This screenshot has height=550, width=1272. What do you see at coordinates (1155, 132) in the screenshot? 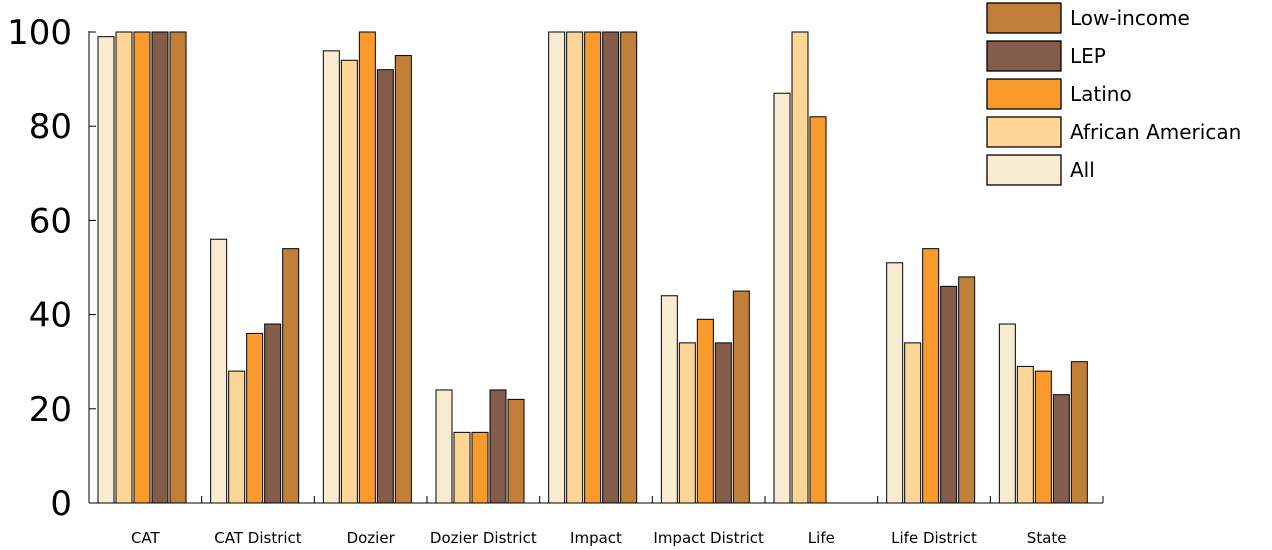
I see `legend-label: African American` at bounding box center [1155, 132].